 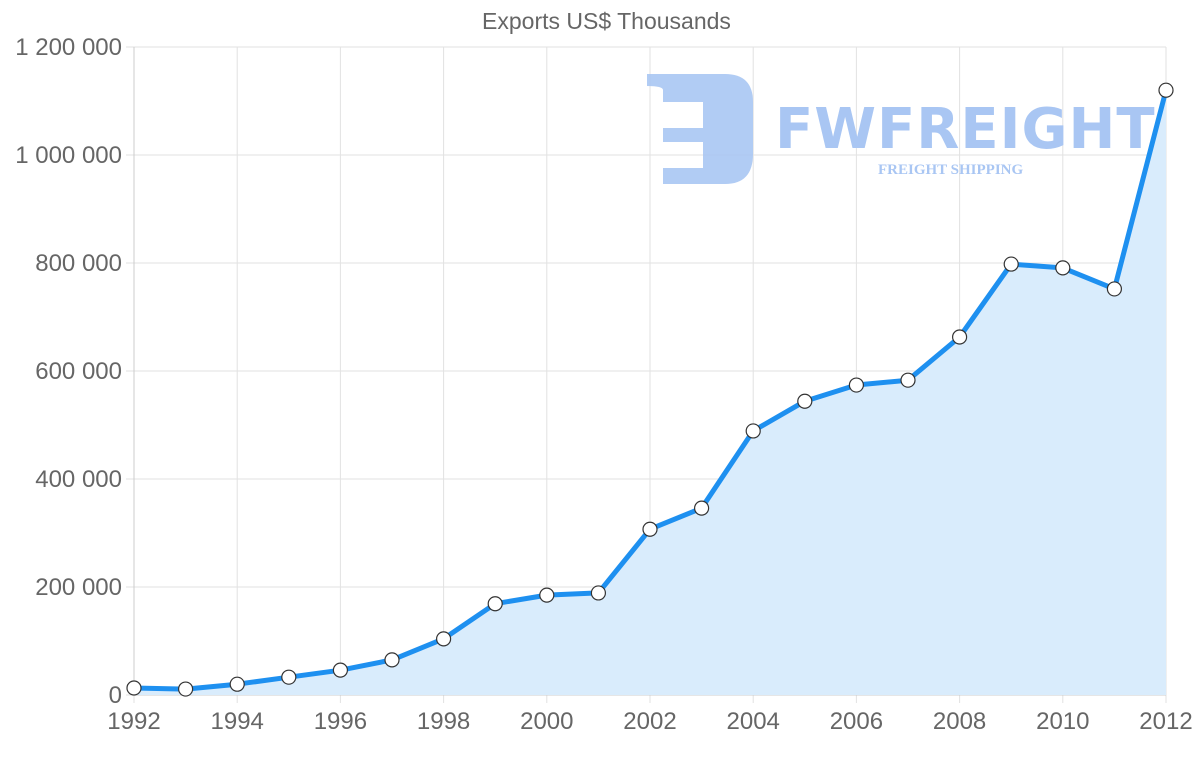 I want to click on y-tick-label: 200 000, so click(x=78, y=587).